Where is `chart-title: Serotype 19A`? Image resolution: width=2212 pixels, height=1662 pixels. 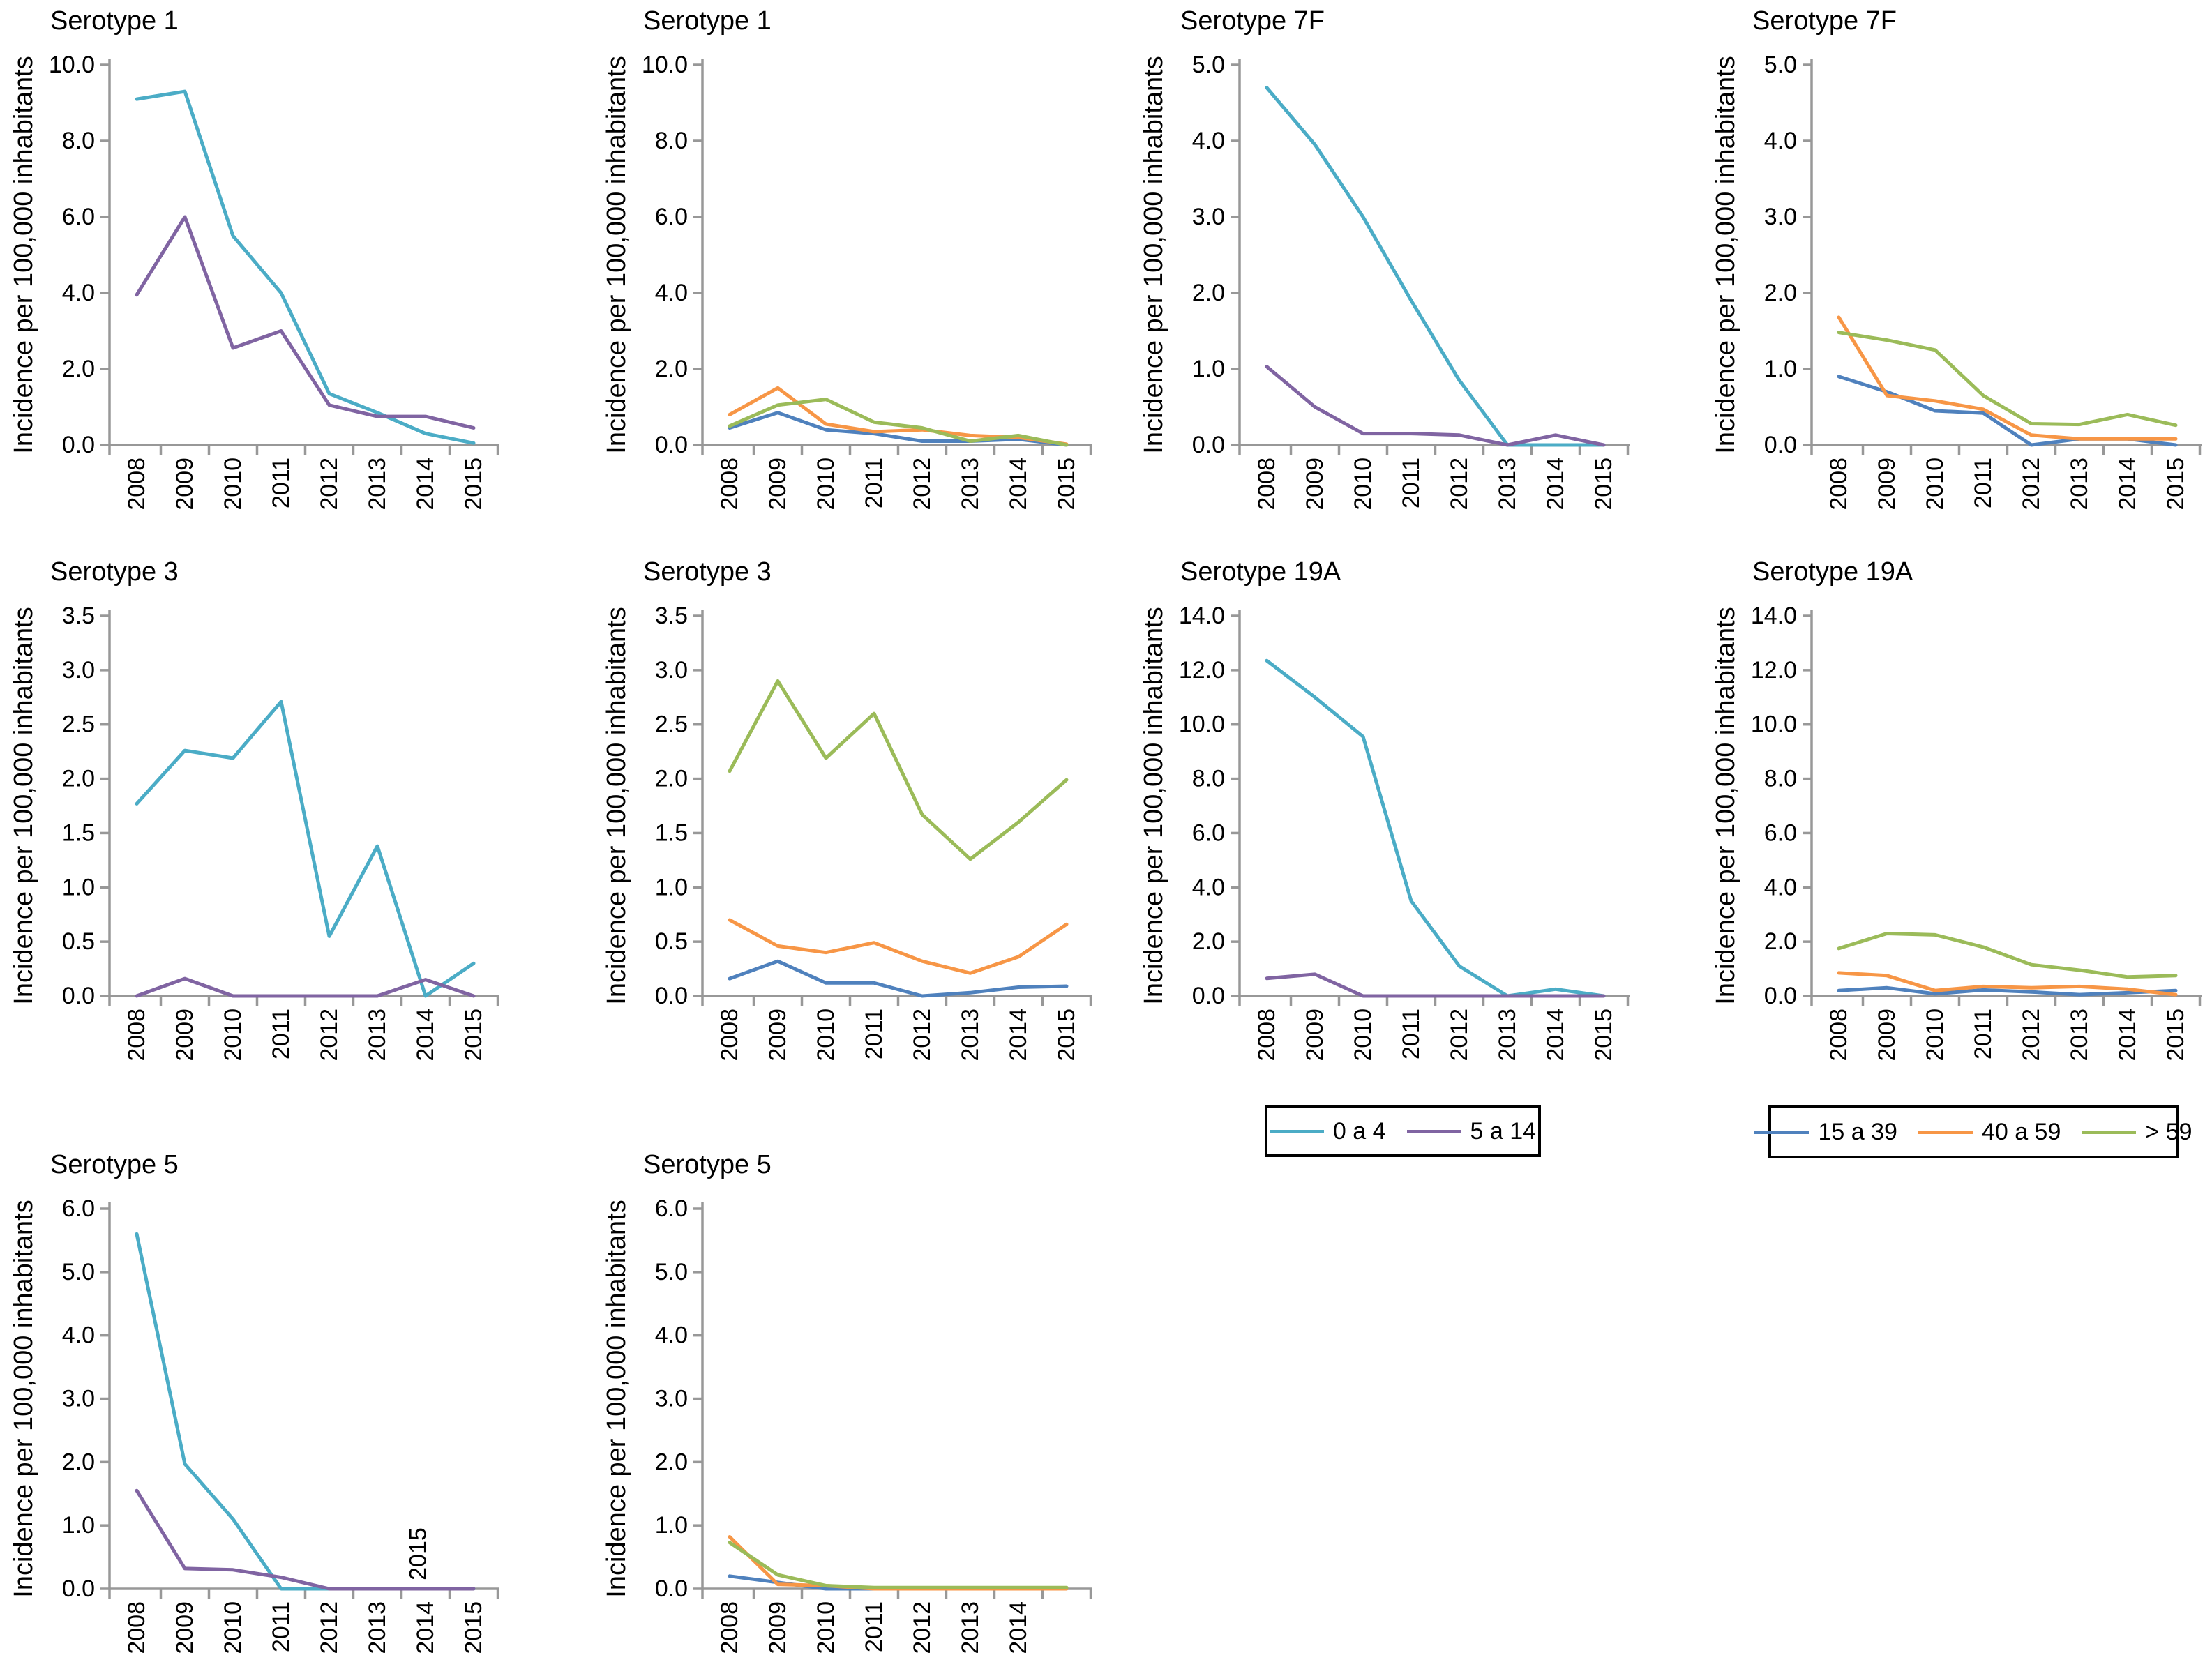
chart-title: Serotype 19A is located at coordinates (1833, 572).